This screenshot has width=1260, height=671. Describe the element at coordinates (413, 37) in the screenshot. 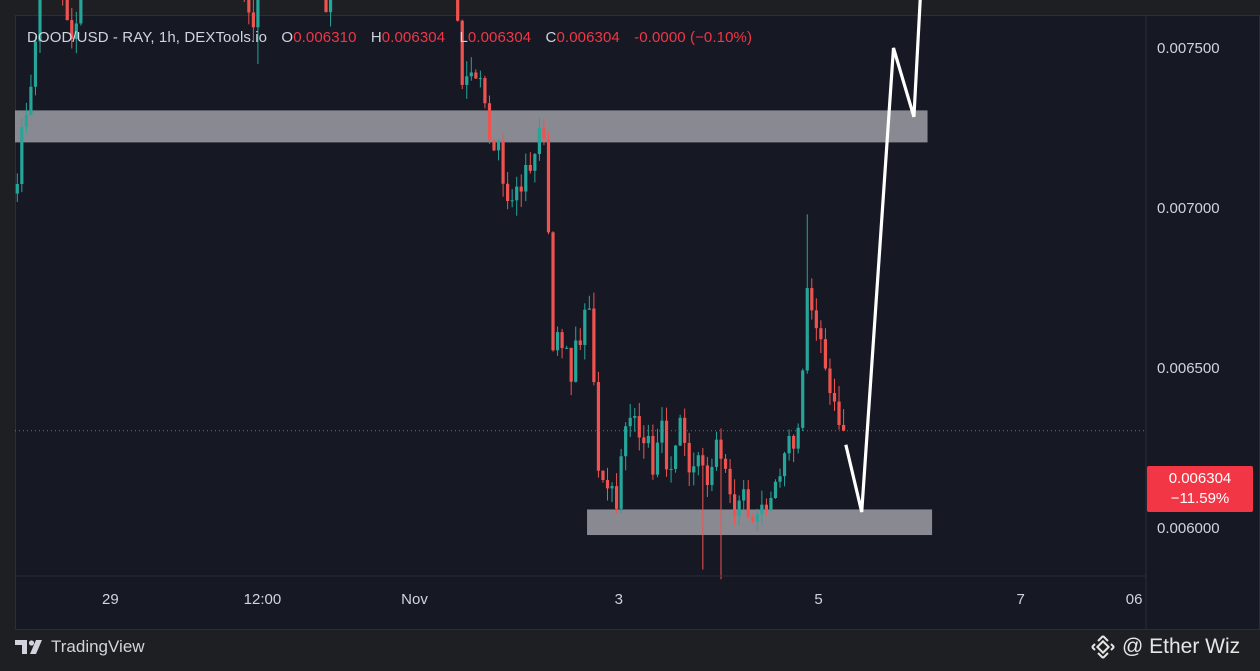

I see `high-value: 0.006304` at that location.